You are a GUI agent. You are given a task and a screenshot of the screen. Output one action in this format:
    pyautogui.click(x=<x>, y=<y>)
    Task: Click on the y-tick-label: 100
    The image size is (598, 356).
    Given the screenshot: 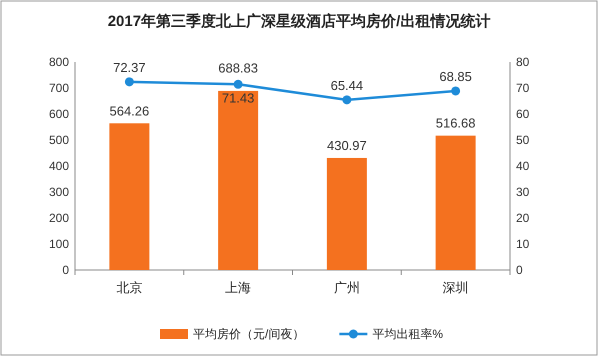 What is the action you would take?
    pyautogui.click(x=59, y=244)
    